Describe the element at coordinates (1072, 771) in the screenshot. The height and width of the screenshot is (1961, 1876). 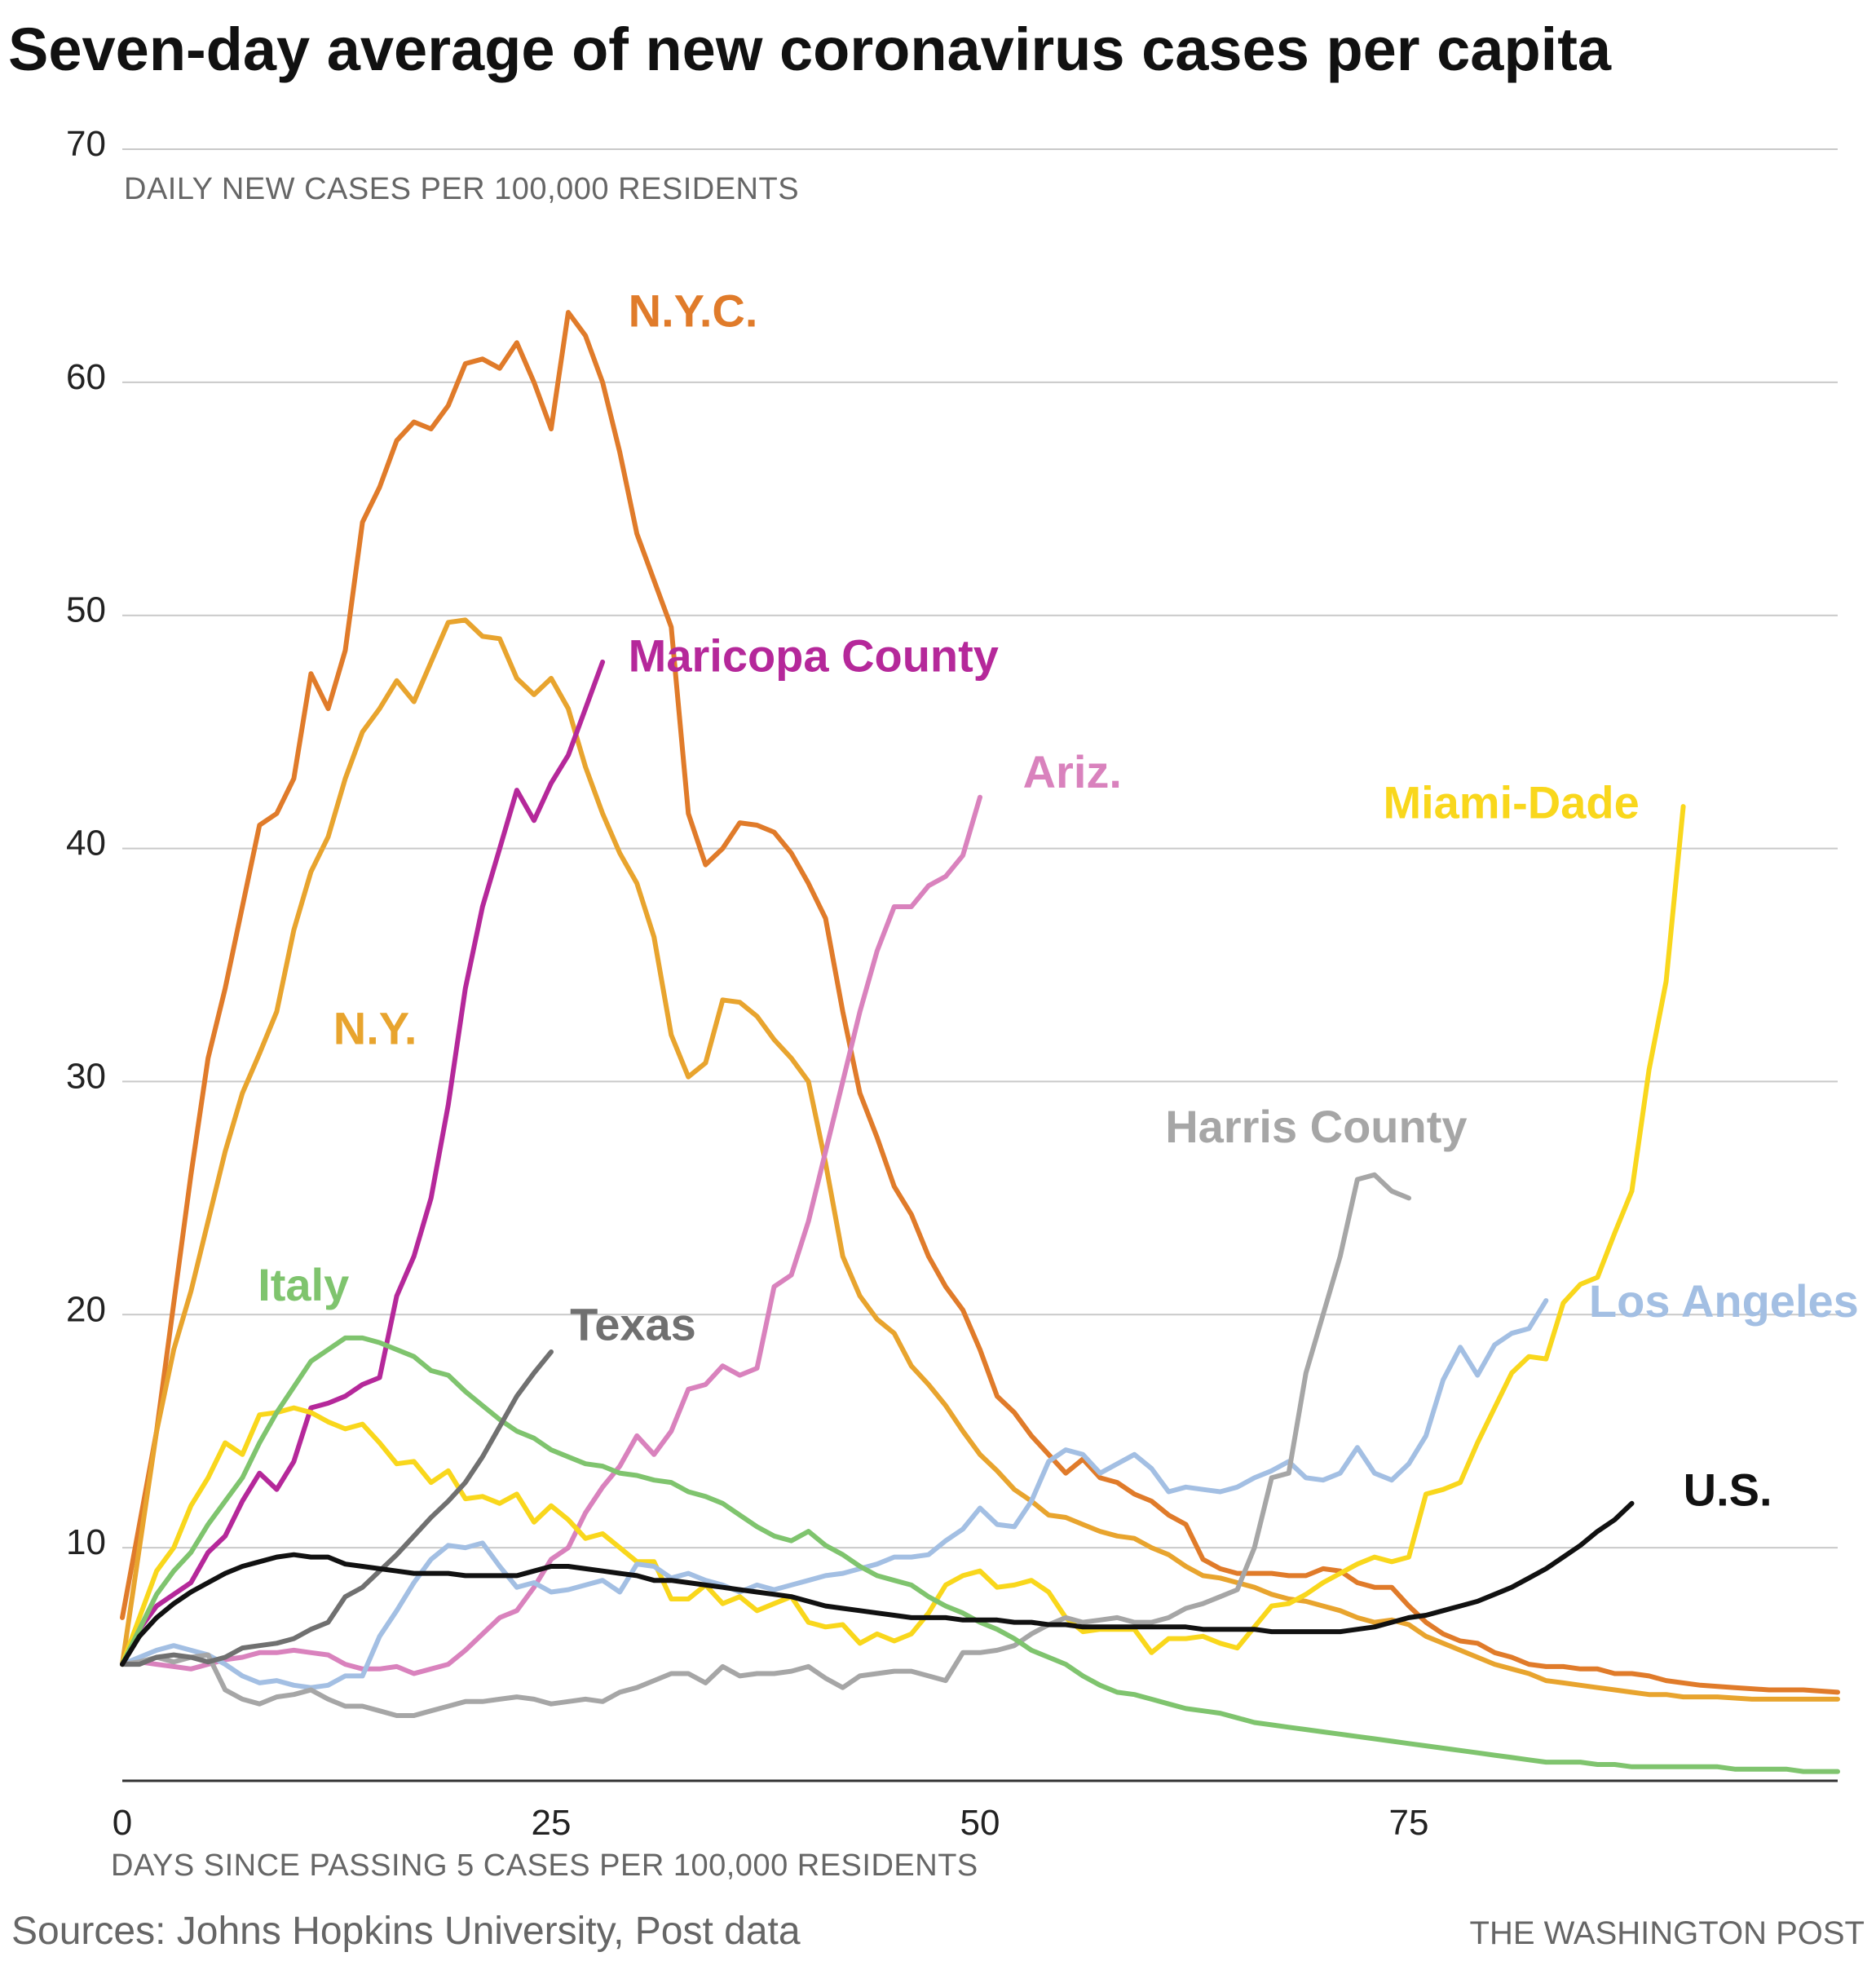
I see `series-label-ariz: Ariz.` at that location.